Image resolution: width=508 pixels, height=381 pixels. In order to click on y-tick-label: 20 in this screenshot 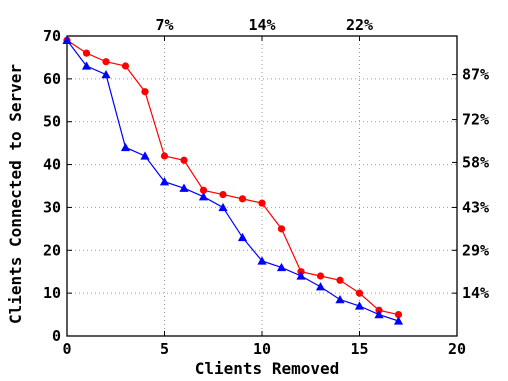, I will do `click(52, 250)`.